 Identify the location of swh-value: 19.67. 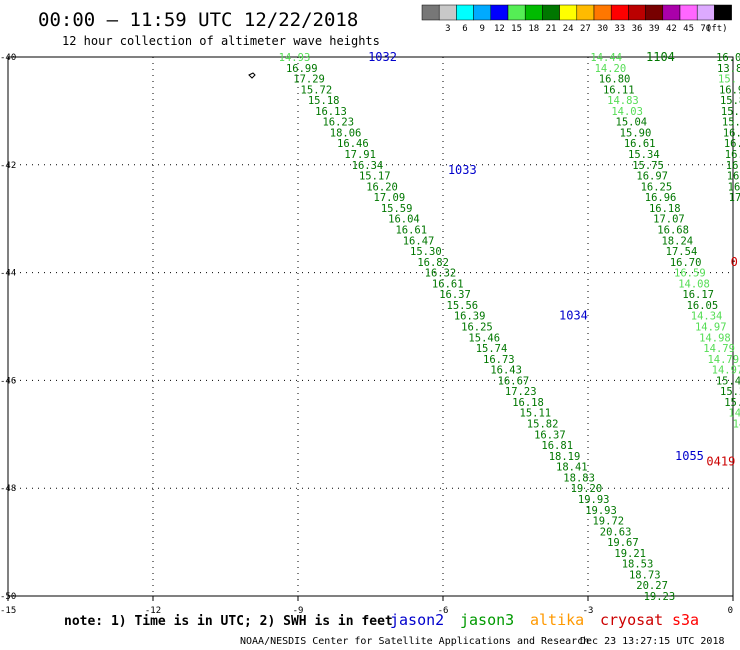
(623, 543).